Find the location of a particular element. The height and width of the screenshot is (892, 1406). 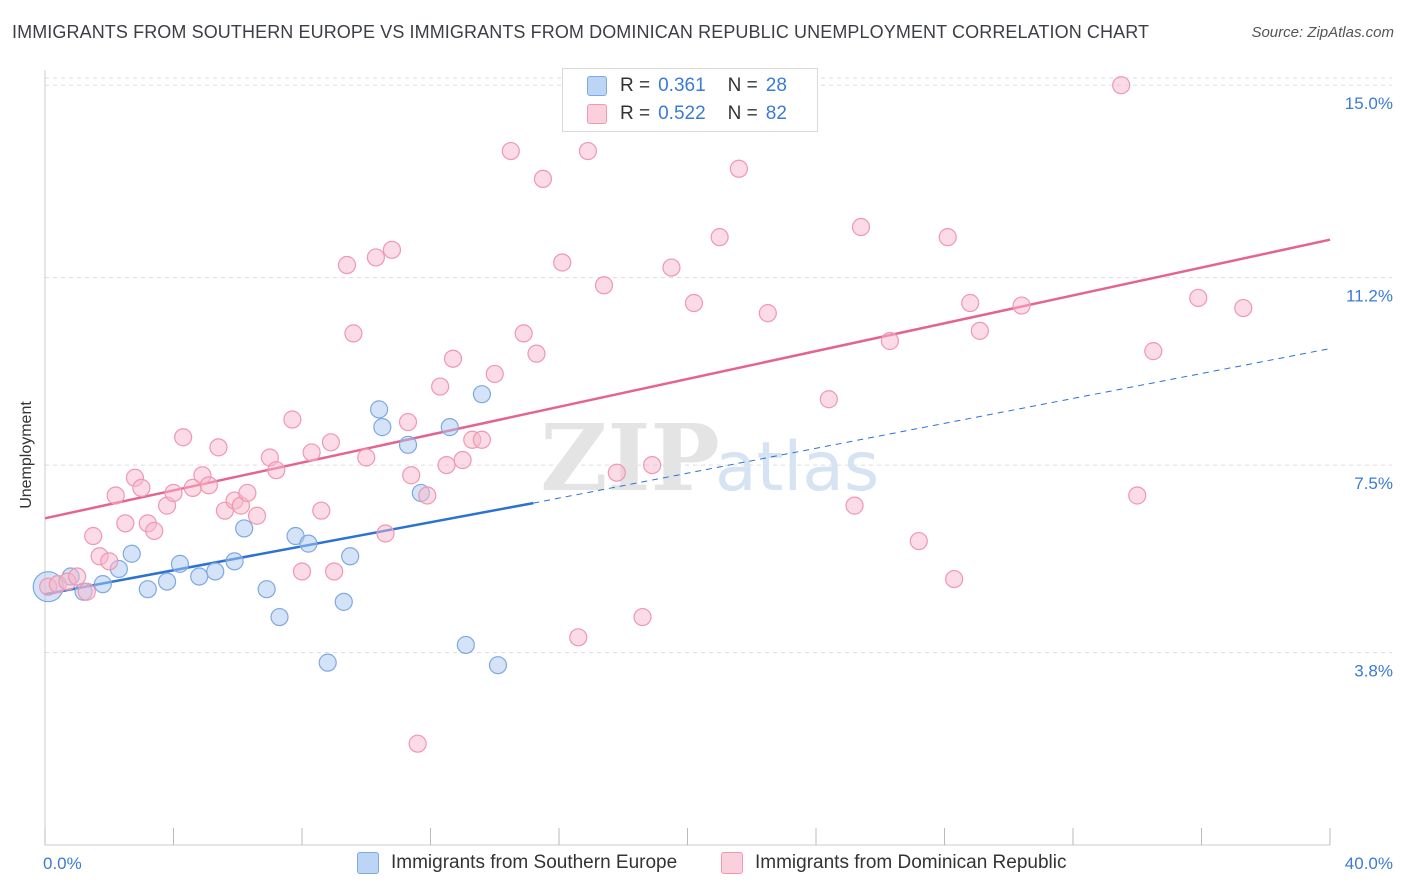

legend-r-value: 0.361 is located at coordinates (682, 85).